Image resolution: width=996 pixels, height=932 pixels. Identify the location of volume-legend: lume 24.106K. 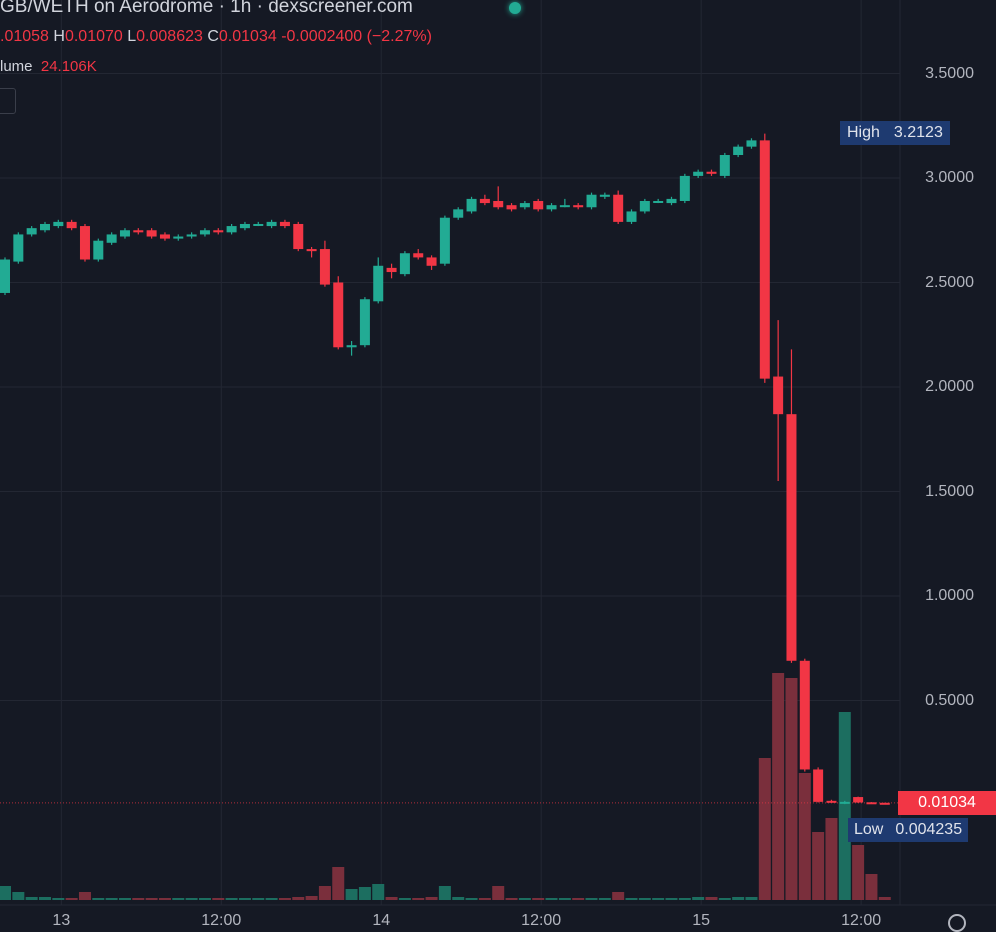
(48, 66).